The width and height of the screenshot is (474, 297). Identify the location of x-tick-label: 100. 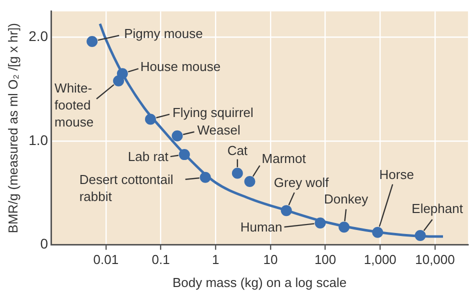
(325, 260).